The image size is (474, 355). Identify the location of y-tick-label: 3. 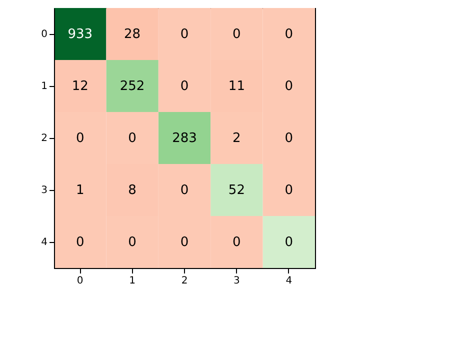
(44, 190).